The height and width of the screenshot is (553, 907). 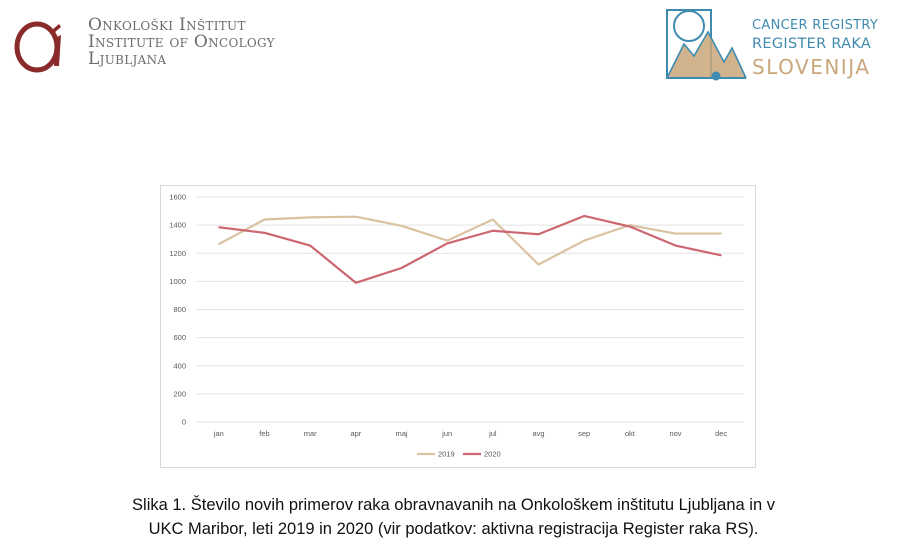 What do you see at coordinates (538, 433) in the screenshot?
I see `x-tick-label: avg` at bounding box center [538, 433].